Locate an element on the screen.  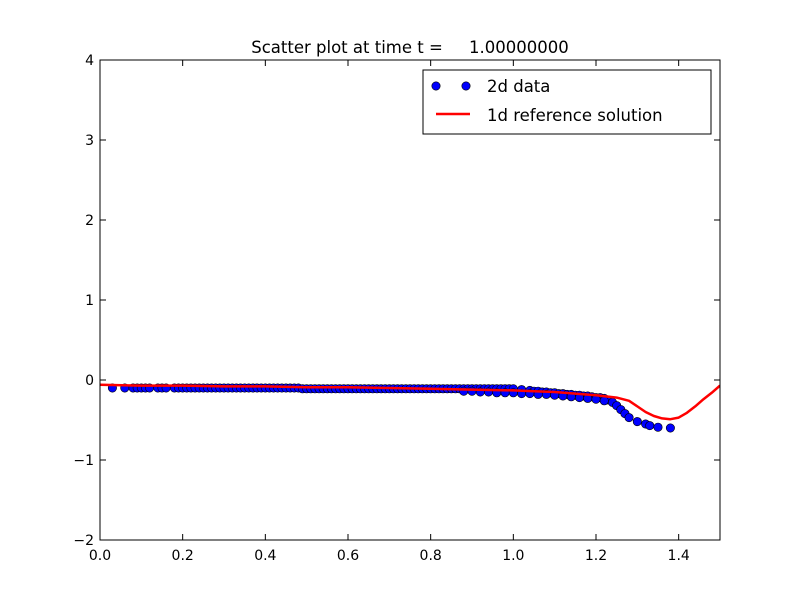
x-tick-label: 1.0 is located at coordinates (513, 556).